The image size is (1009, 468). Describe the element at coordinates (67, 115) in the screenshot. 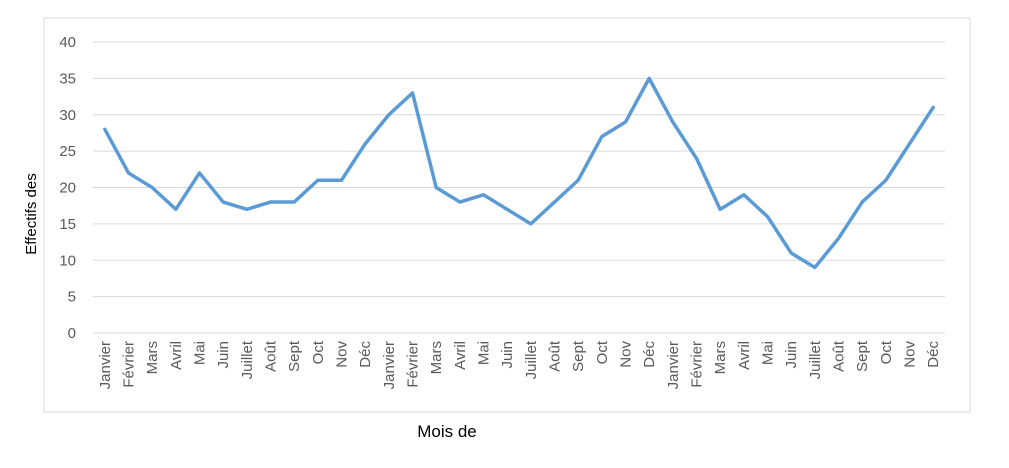

I see `y-tick-label: 30` at that location.